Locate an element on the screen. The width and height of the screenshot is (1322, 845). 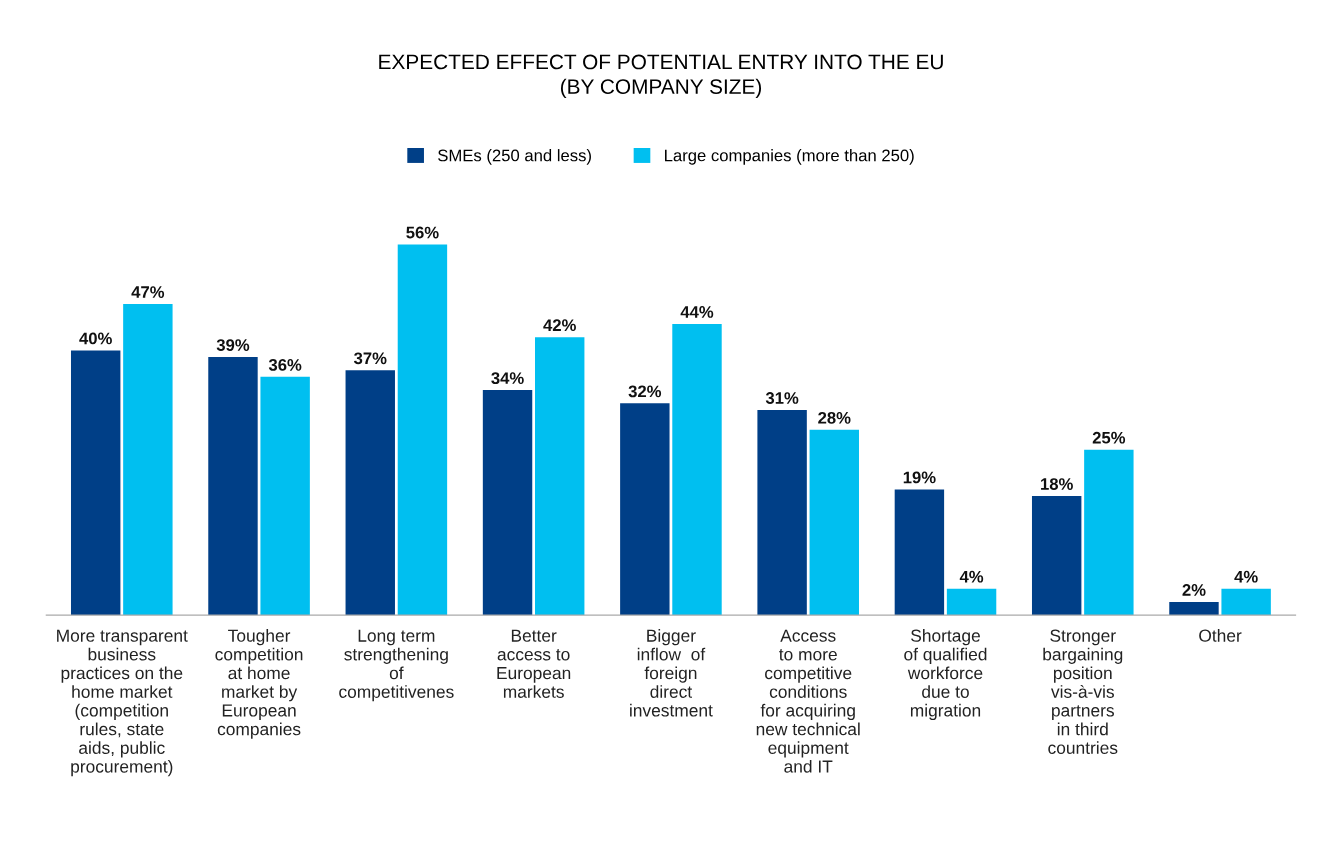
data-label: 56% is located at coordinates (422, 232).